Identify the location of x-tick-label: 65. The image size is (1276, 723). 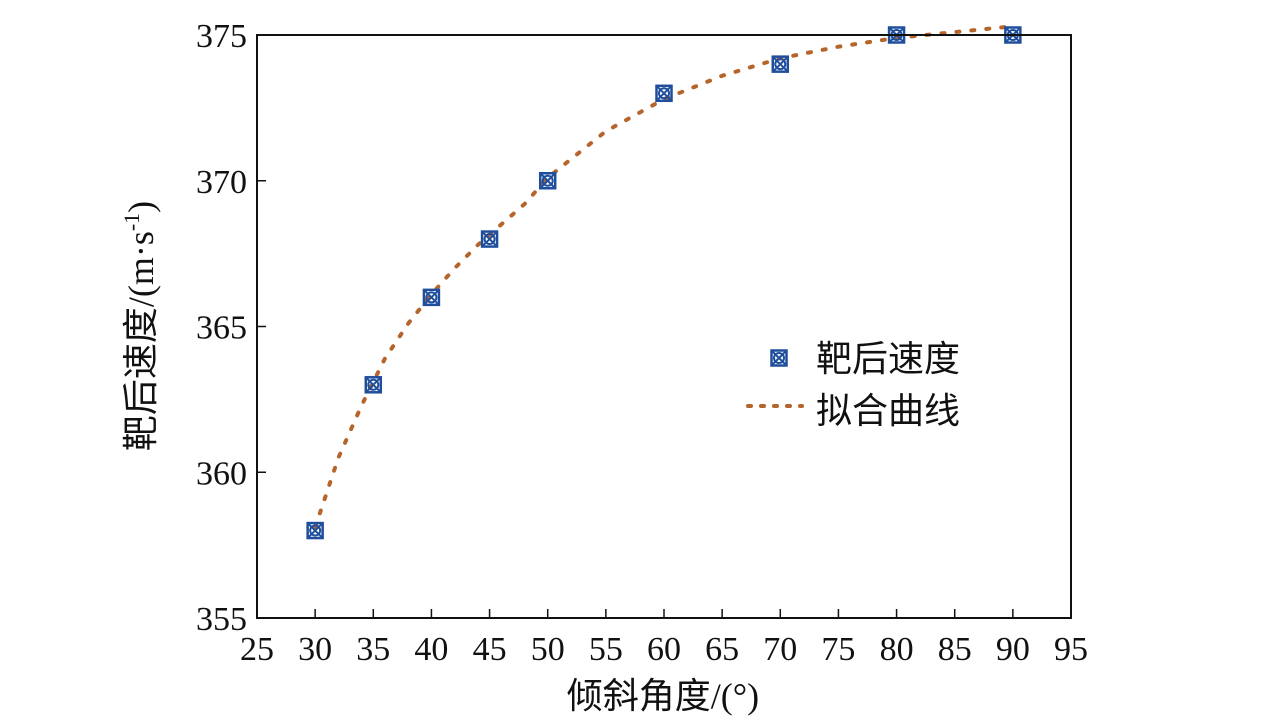
(722, 649).